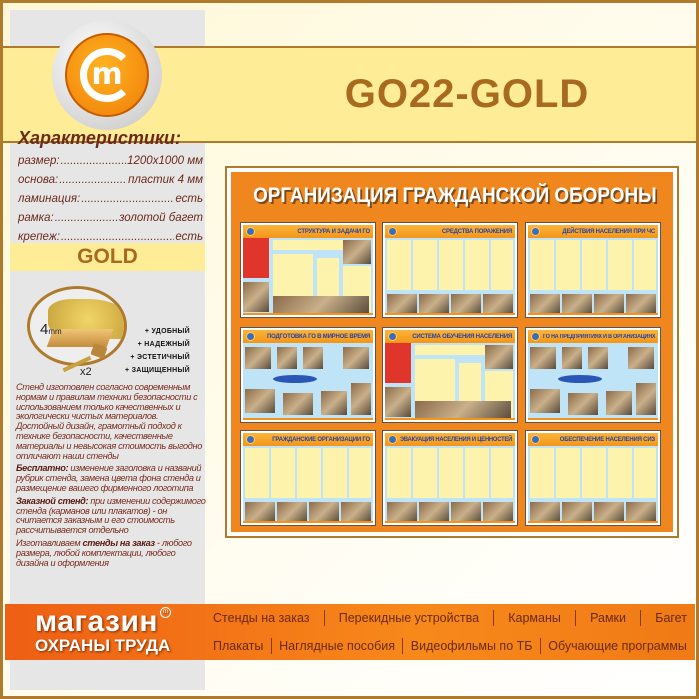 The image size is (699, 699). I want to click on brand-mark-icon: m, so click(166, 612).